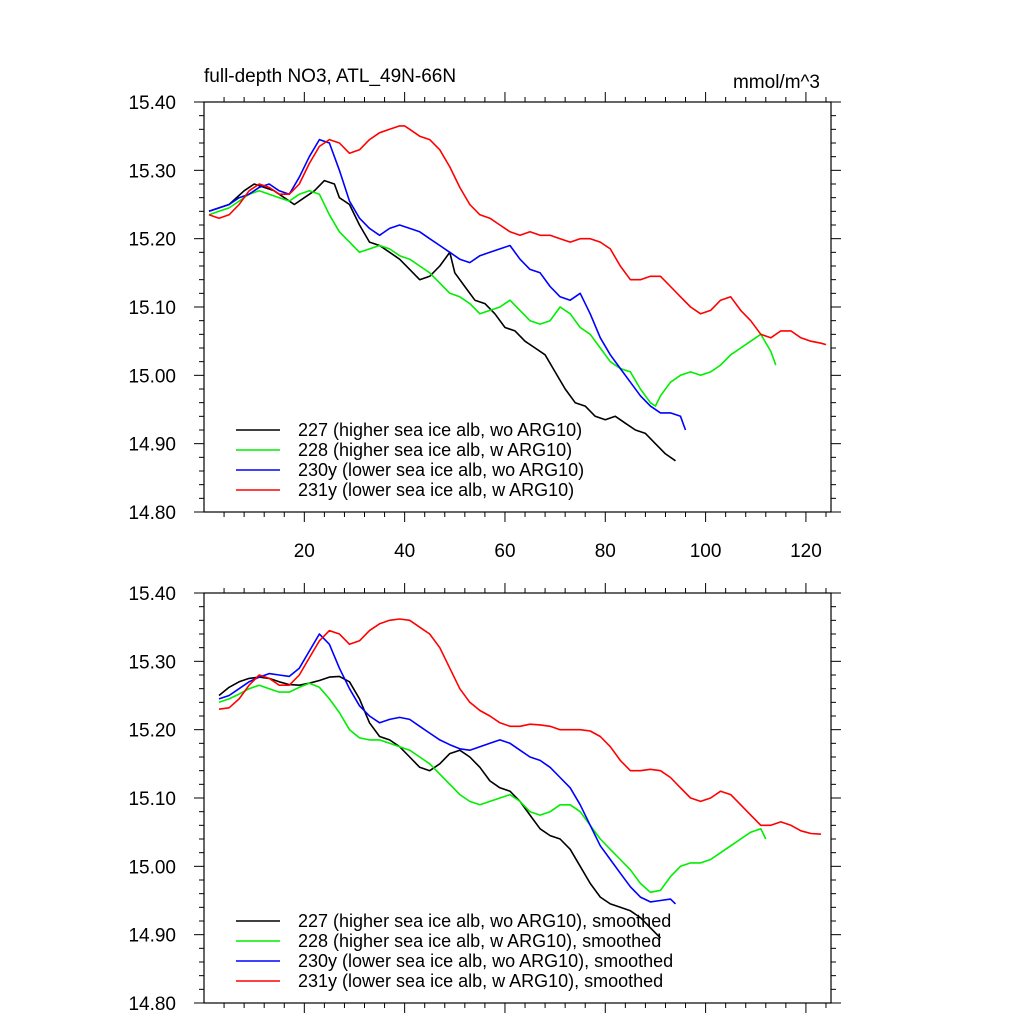 This screenshot has width=1024, height=1024. What do you see at coordinates (806, 551) in the screenshot?
I see `x-tick-label: 120` at bounding box center [806, 551].